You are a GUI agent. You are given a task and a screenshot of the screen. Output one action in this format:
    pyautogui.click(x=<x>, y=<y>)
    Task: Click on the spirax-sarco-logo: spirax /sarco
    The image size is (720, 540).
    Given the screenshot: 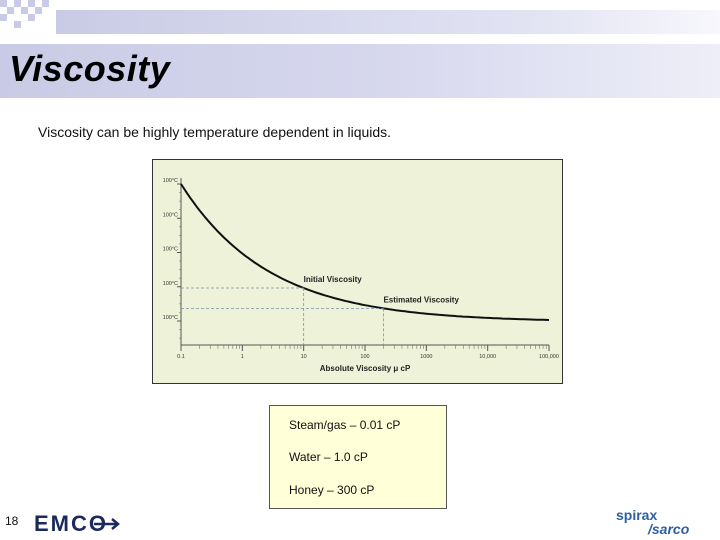 What is the action you would take?
    pyautogui.click(x=653, y=522)
    